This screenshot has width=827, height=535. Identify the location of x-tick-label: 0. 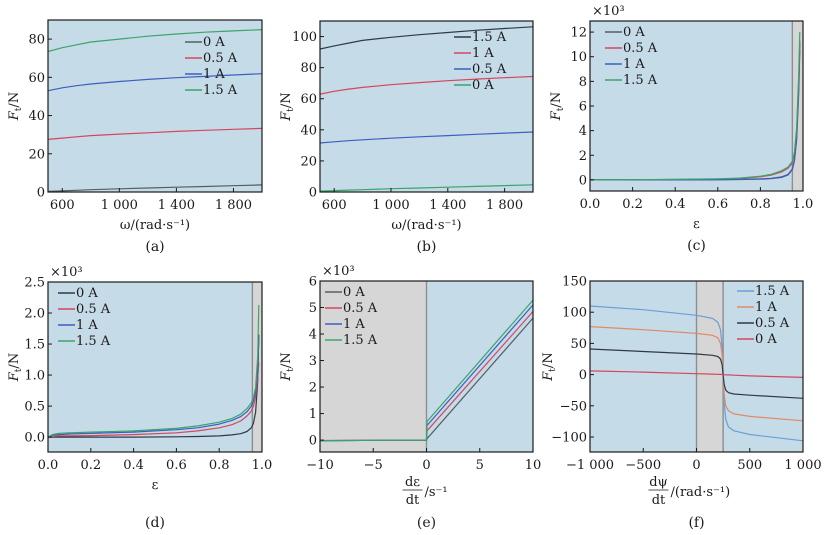
(426, 465).